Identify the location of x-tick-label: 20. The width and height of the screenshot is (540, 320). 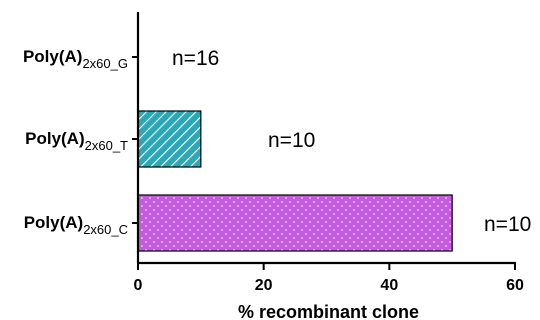
(264, 285).